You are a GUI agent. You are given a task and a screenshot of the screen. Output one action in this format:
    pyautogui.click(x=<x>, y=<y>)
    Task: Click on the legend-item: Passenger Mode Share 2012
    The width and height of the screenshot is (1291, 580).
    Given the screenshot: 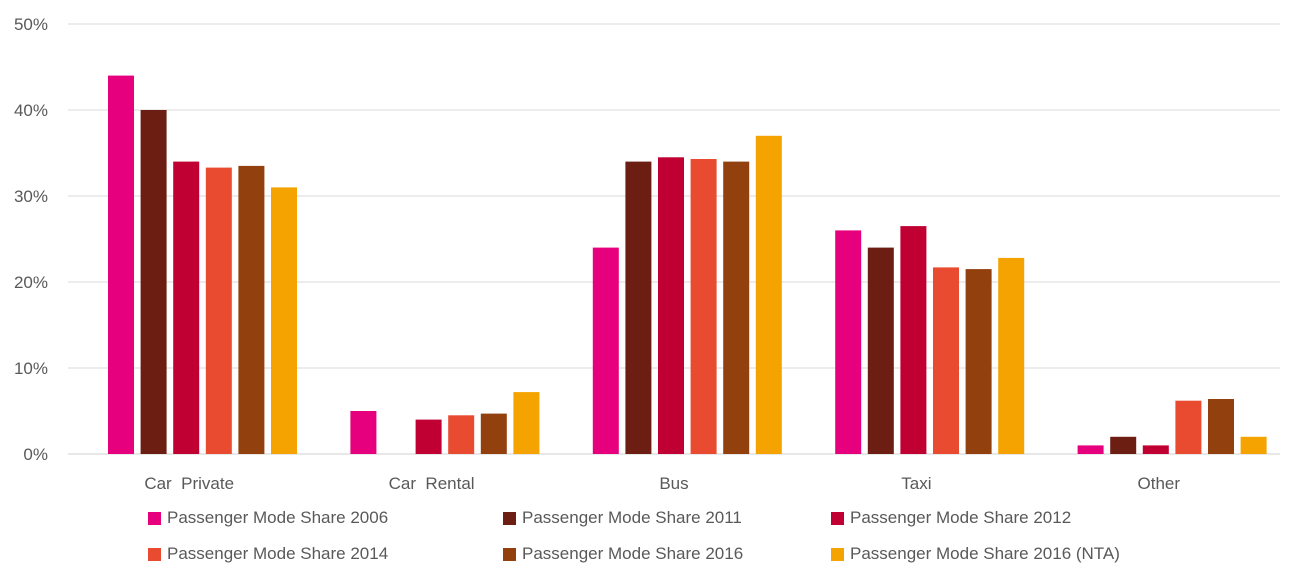 What is the action you would take?
    pyautogui.click(x=951, y=518)
    